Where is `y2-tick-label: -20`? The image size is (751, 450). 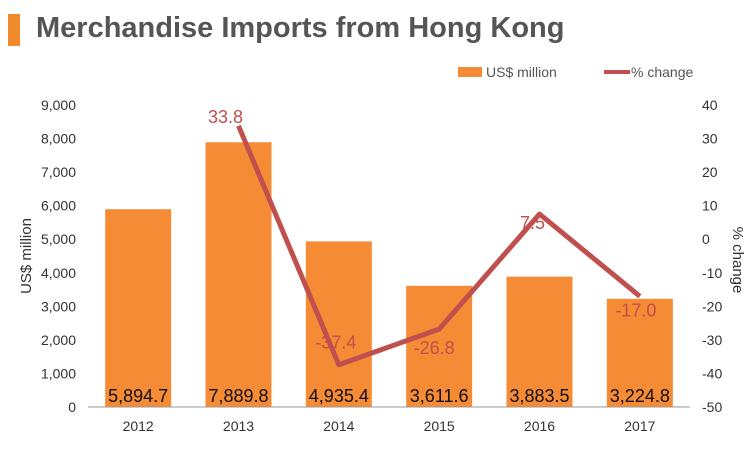
y2-tick-label: -20 is located at coordinates (712, 306).